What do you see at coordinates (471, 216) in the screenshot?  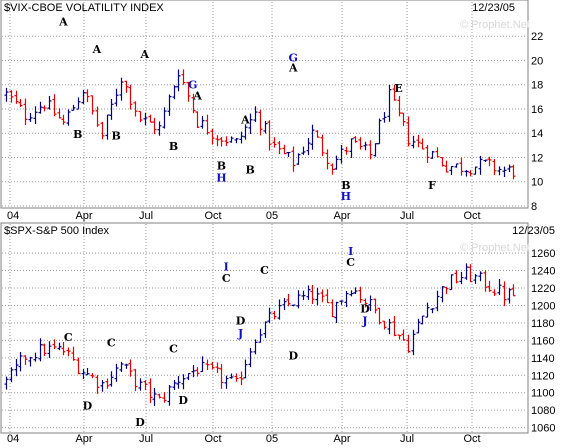 I see `x-tick-label: Oct` at bounding box center [471, 216].